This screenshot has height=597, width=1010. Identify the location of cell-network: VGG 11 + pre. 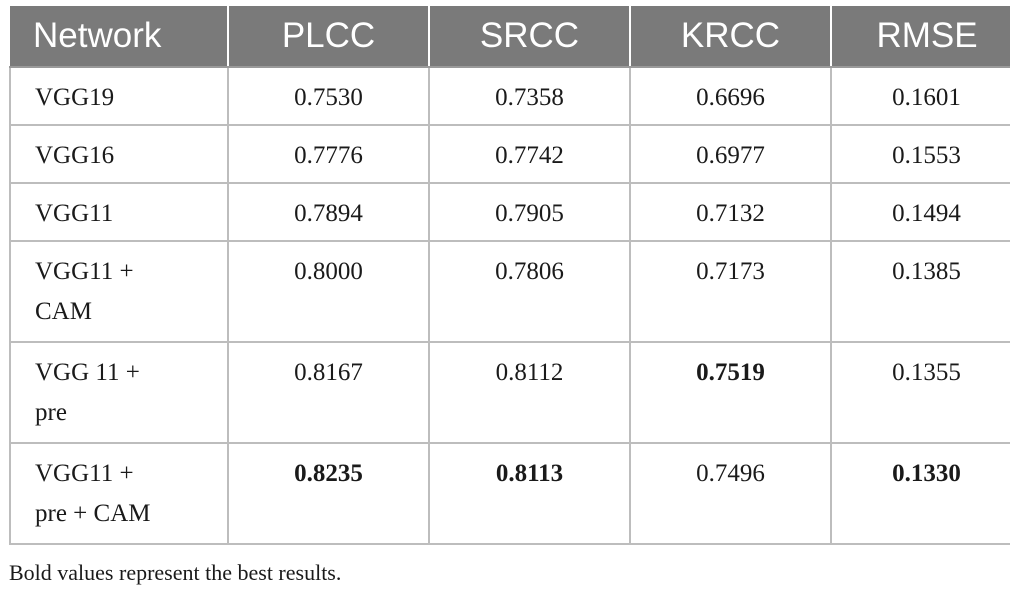
(119, 392).